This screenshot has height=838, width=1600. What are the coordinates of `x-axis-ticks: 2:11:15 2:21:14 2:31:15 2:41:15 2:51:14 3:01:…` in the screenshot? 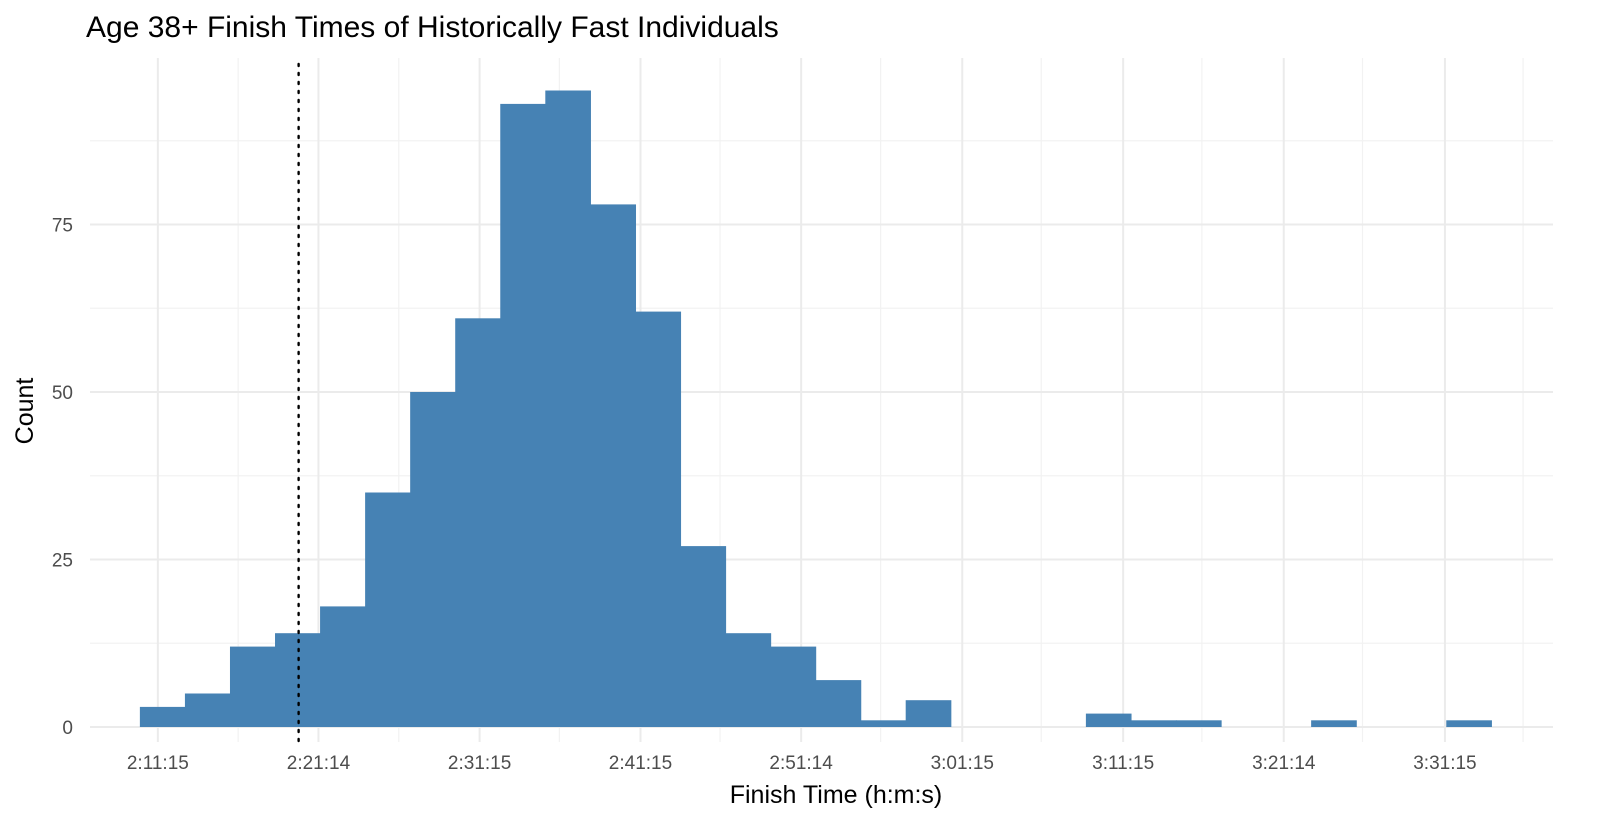 It's located at (802, 763).